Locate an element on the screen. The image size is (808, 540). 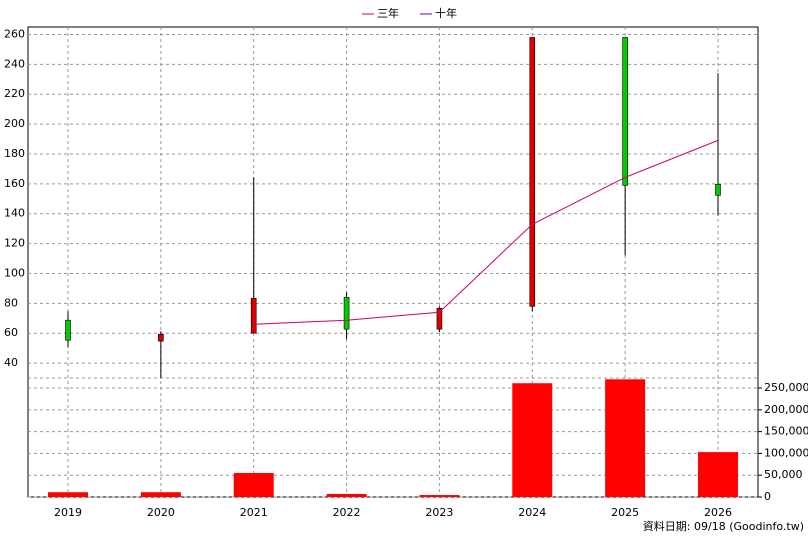
y-tick-label: 200 is located at coordinates (14, 123).